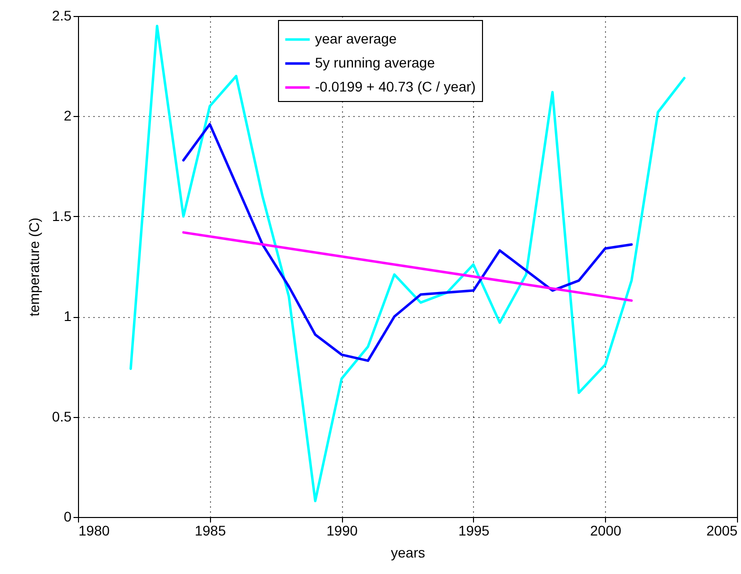 The width and height of the screenshot is (741, 574). What do you see at coordinates (94, 530) in the screenshot?
I see `x-tick-label: 1980` at bounding box center [94, 530].